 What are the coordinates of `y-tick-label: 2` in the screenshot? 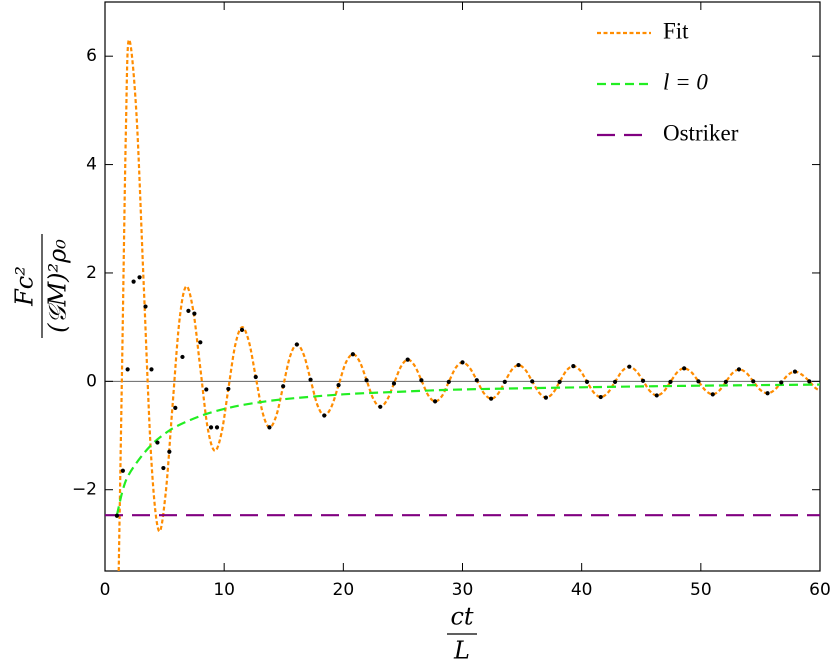 It's located at (91, 273).